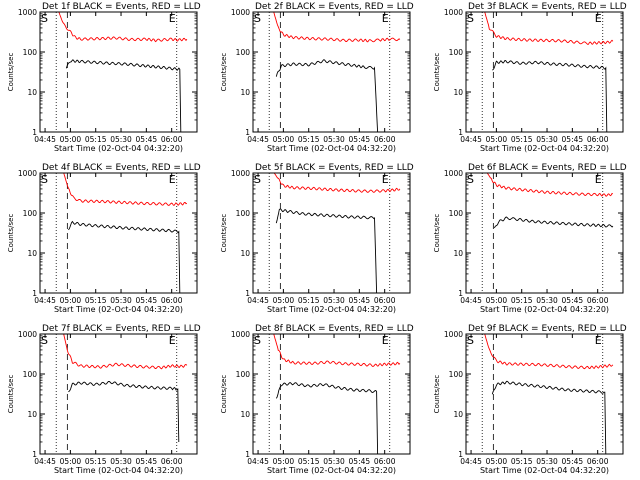 The width and height of the screenshot is (640, 480). Describe the element at coordinates (334, 168) in the screenshot. I see `panel-title: Det 5f BLACK = Events, RED = LLD` at that location.